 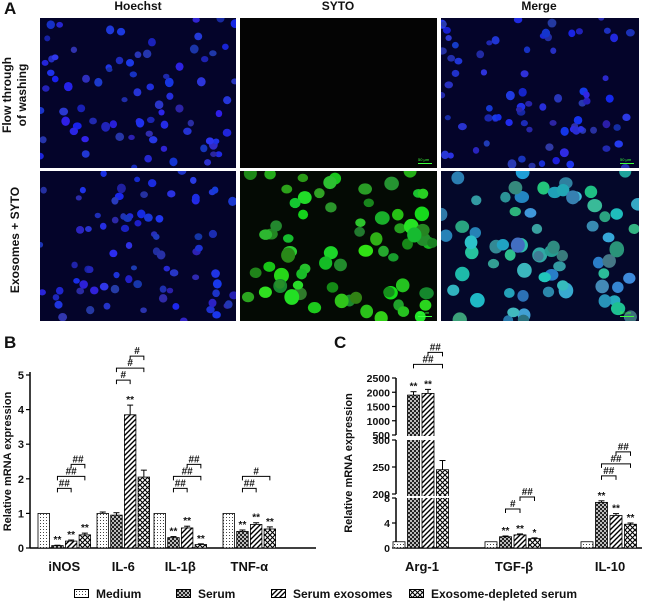 I want to click on y-tick-label: 0, so click(x=21, y=549).